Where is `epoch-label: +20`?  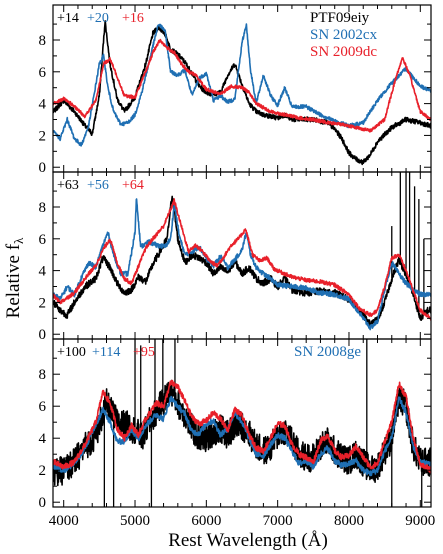
epoch-label: +20 is located at coordinates (98, 18).